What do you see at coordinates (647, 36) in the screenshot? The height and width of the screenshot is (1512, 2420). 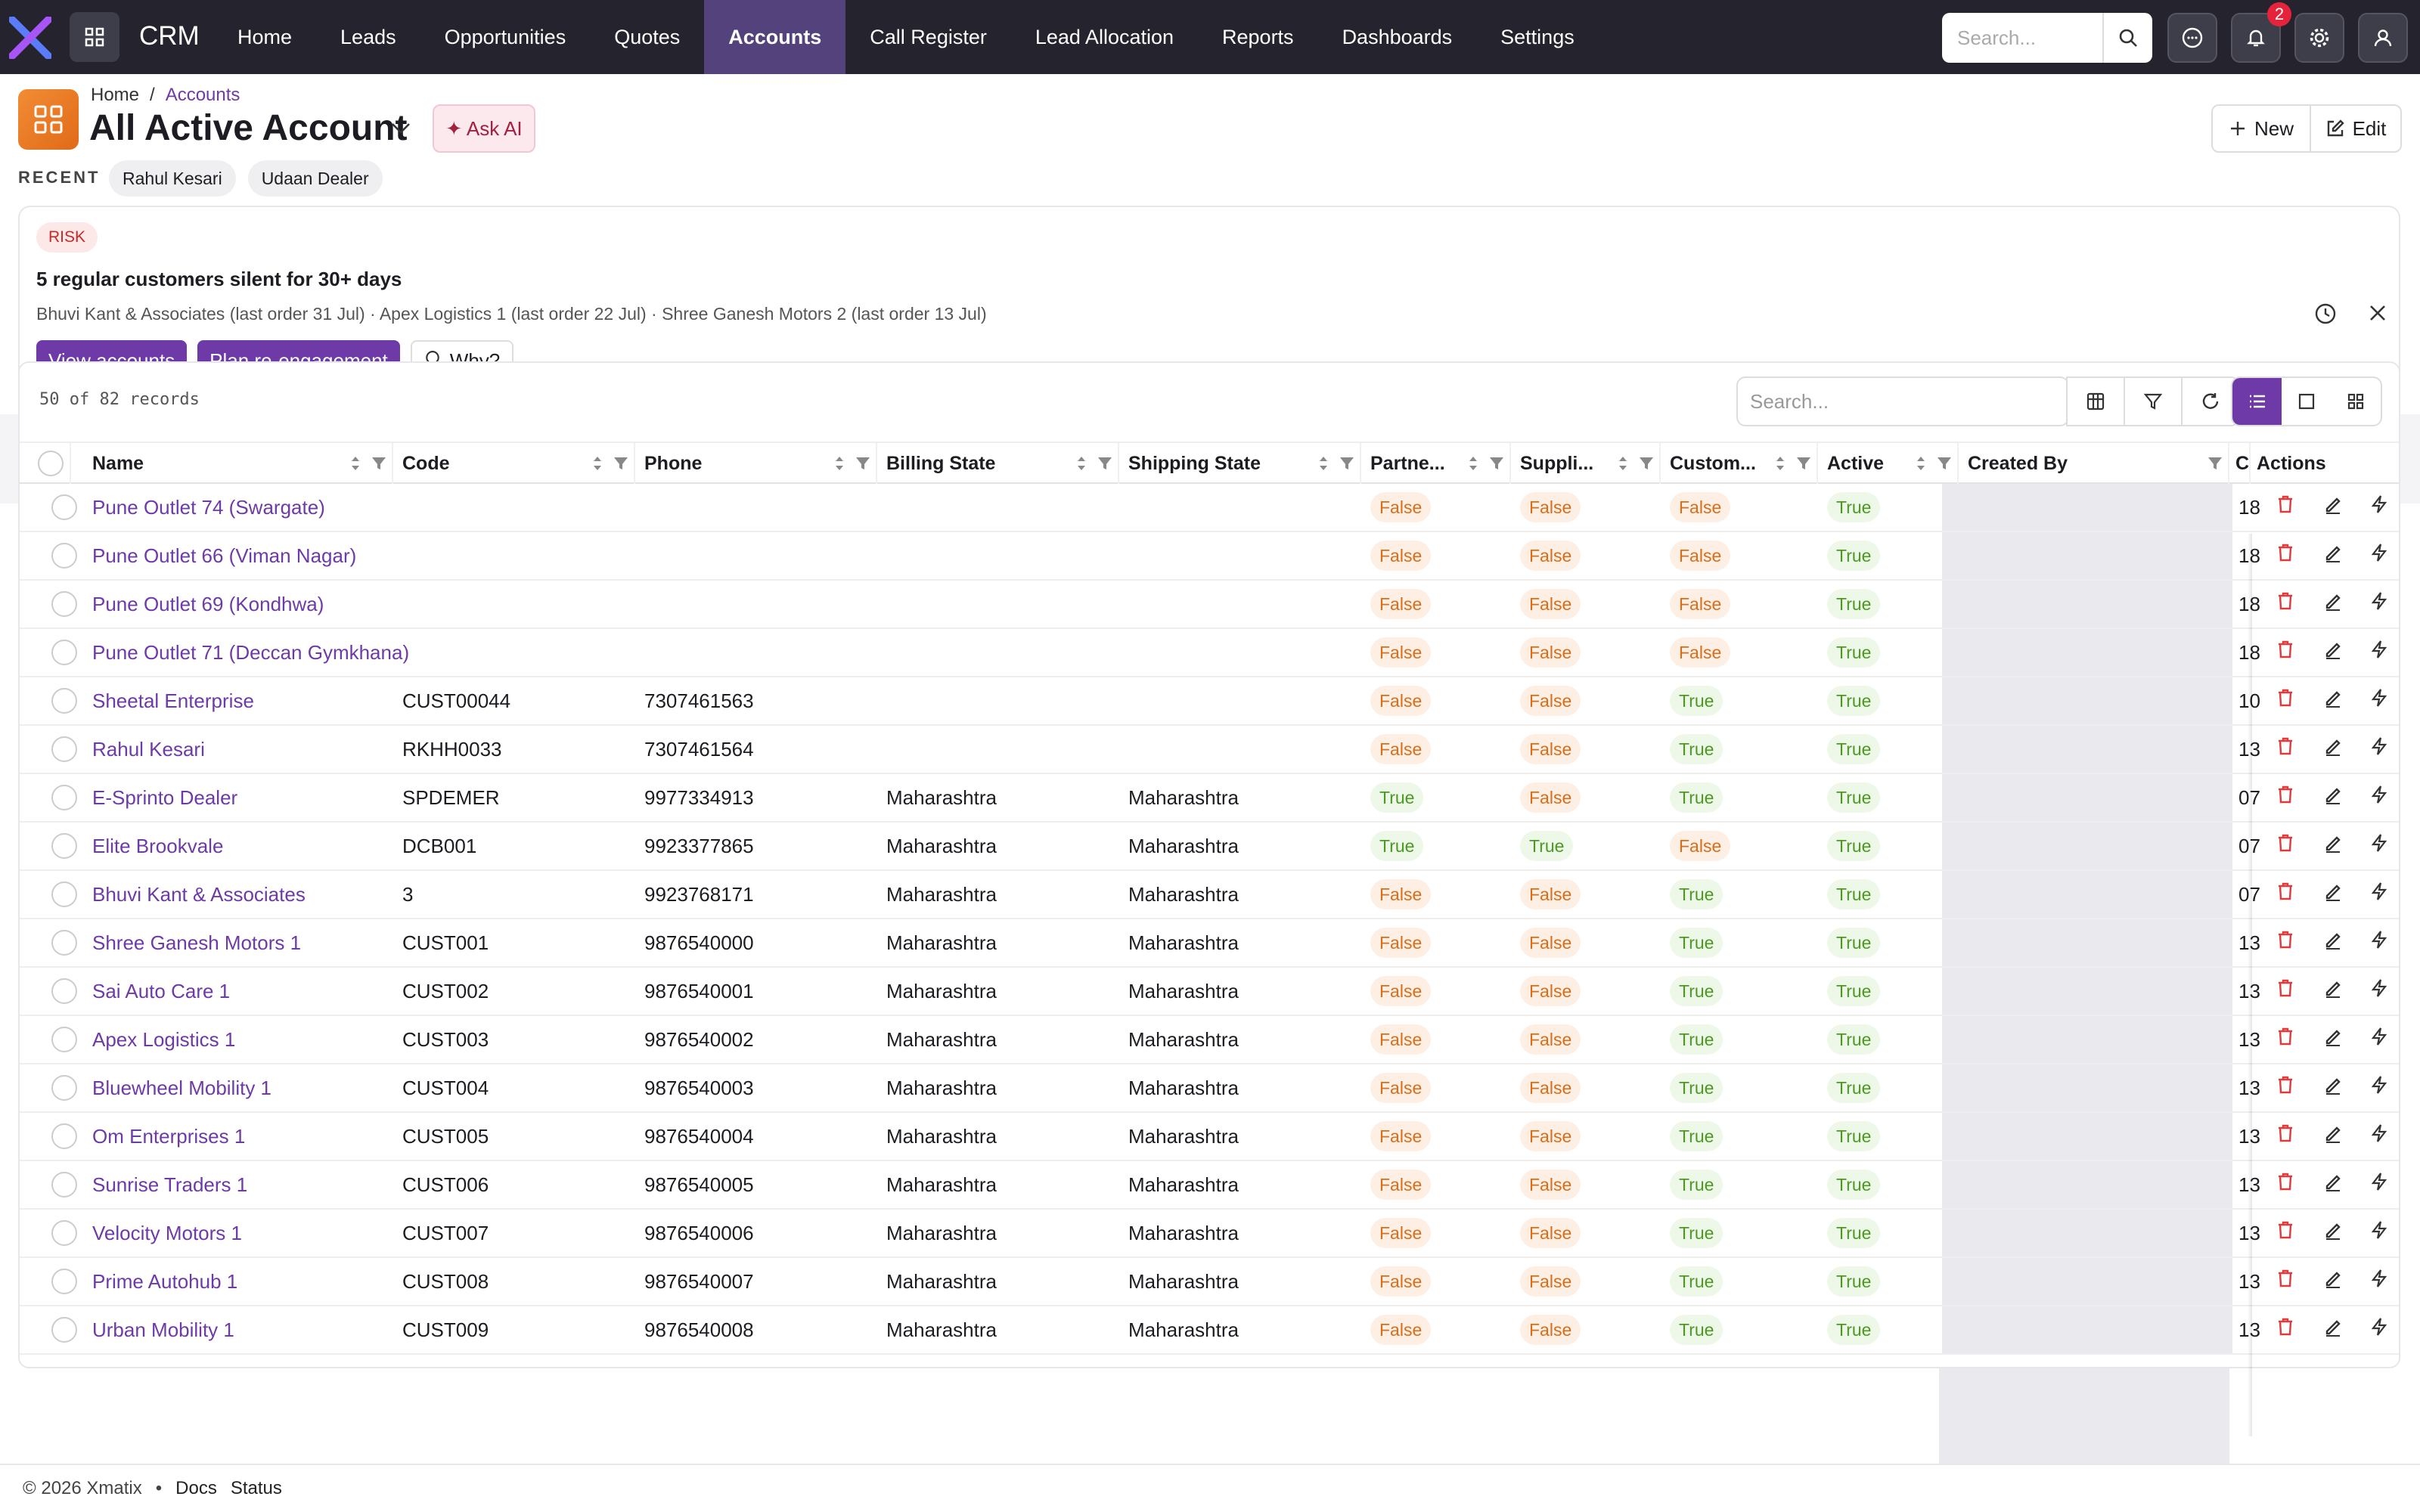 I see `nav-quotes: Quotes` at bounding box center [647, 36].